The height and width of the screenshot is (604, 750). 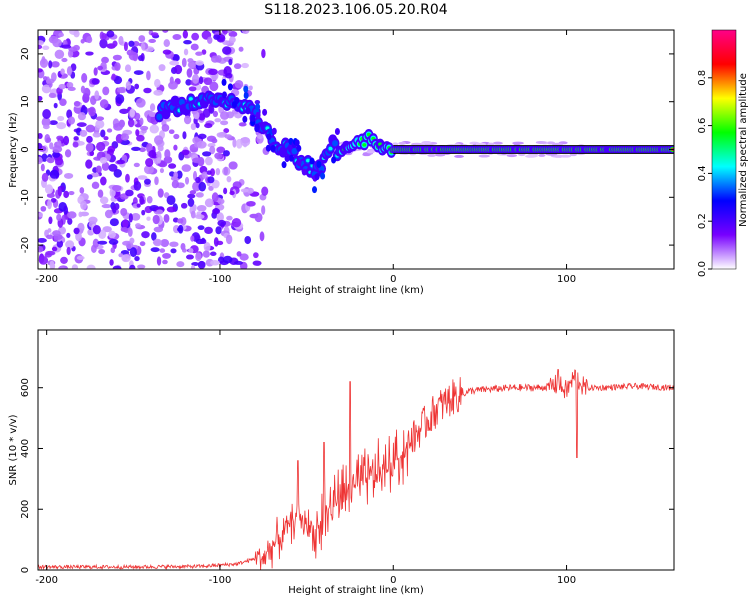 I want to click on spectrogram-x-tick-label: -100, so click(x=220, y=279).